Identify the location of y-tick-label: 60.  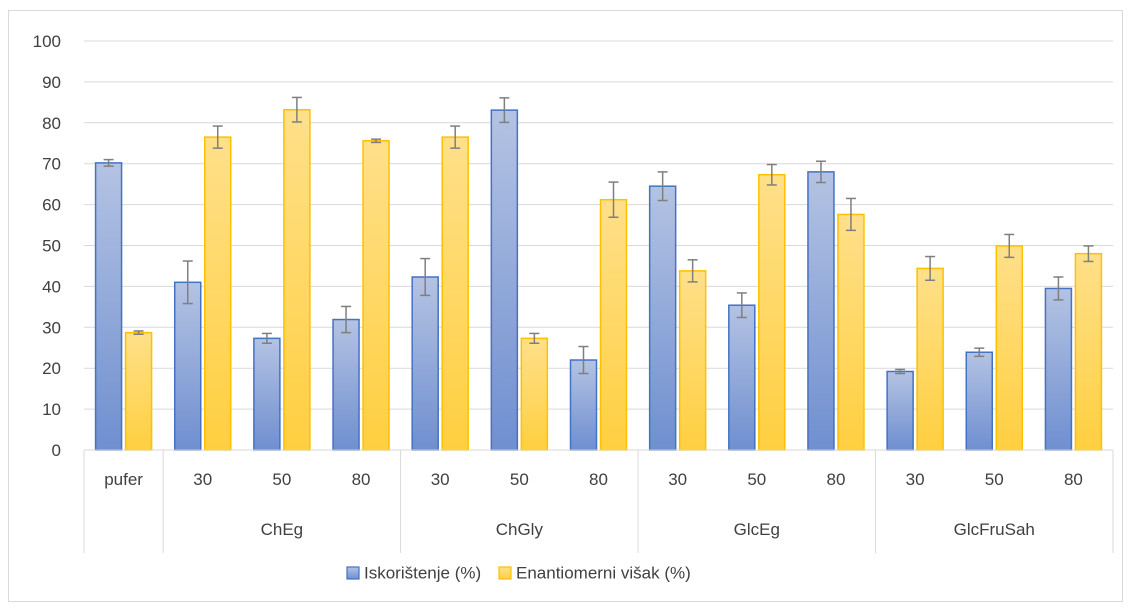
(51, 205).